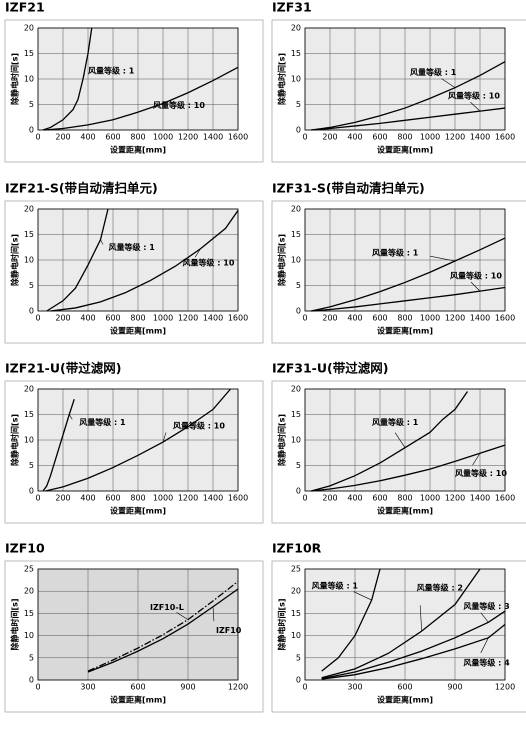  What do you see at coordinates (81, 188) in the screenshot?
I see `chart-title: IZF21-S(带自动清扫单元)` at bounding box center [81, 188].